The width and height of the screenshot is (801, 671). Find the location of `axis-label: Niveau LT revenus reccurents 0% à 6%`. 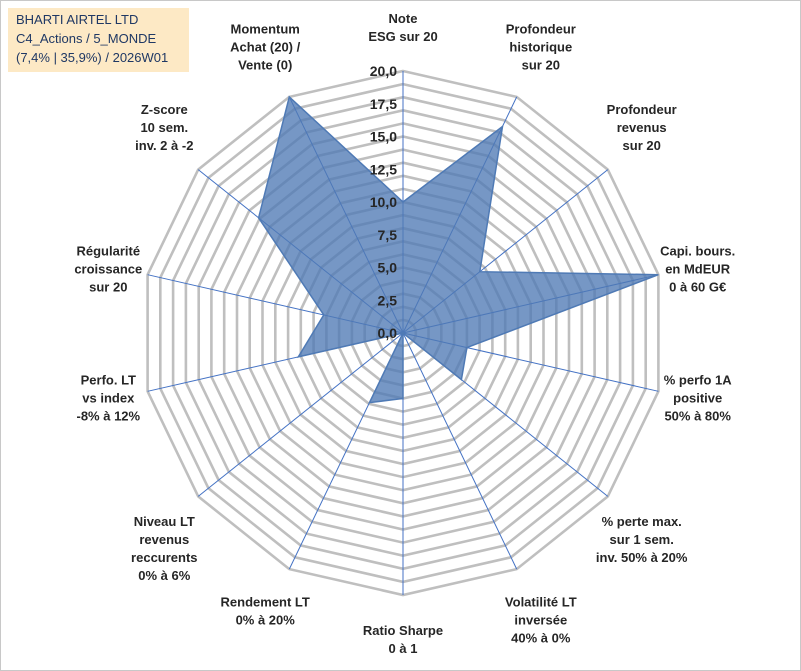

axis-label: Niveau LT revenus reccurents 0% à 6% is located at coordinates (164, 548).